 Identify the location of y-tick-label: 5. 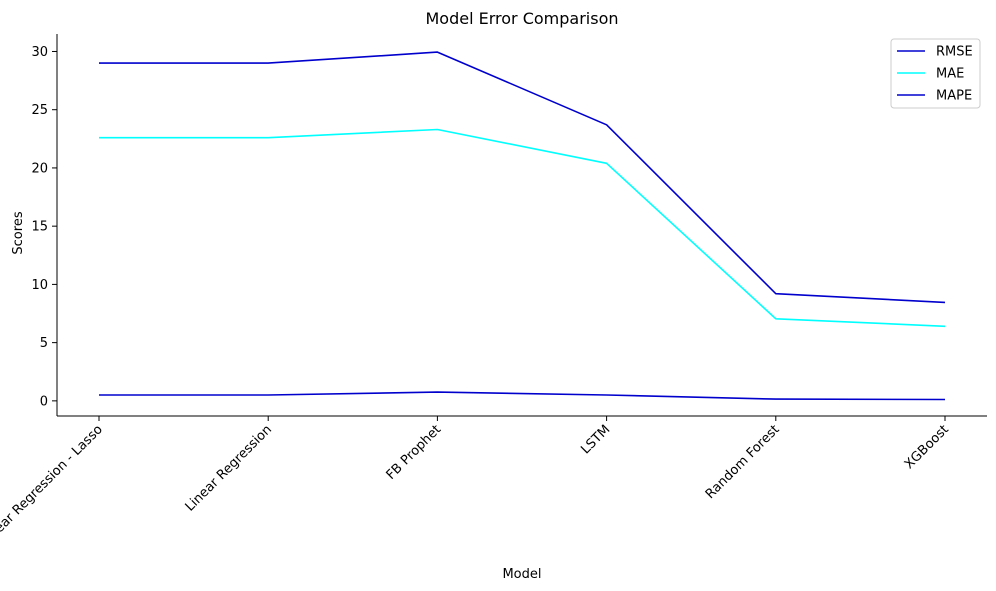
(44, 343).